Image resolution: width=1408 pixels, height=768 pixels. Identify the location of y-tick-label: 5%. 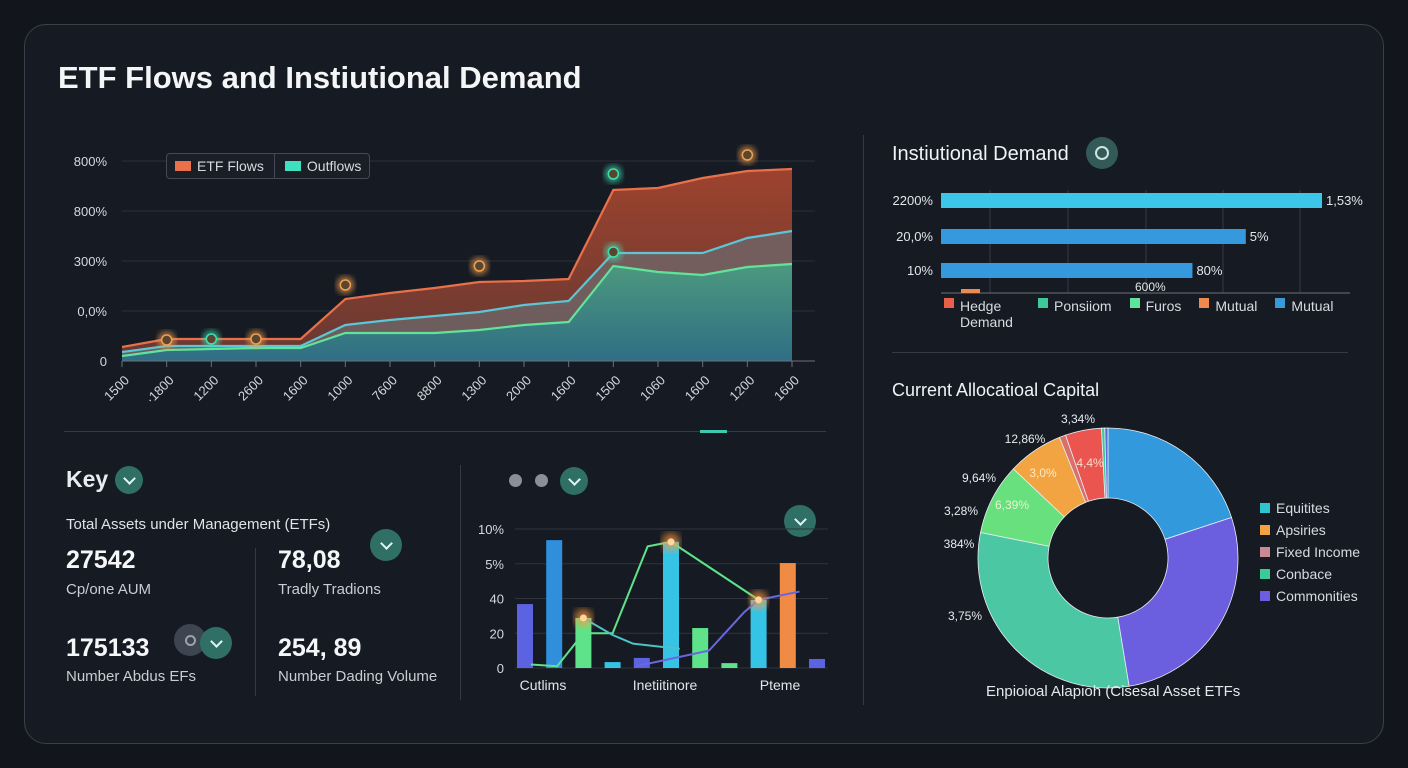
(494, 564).